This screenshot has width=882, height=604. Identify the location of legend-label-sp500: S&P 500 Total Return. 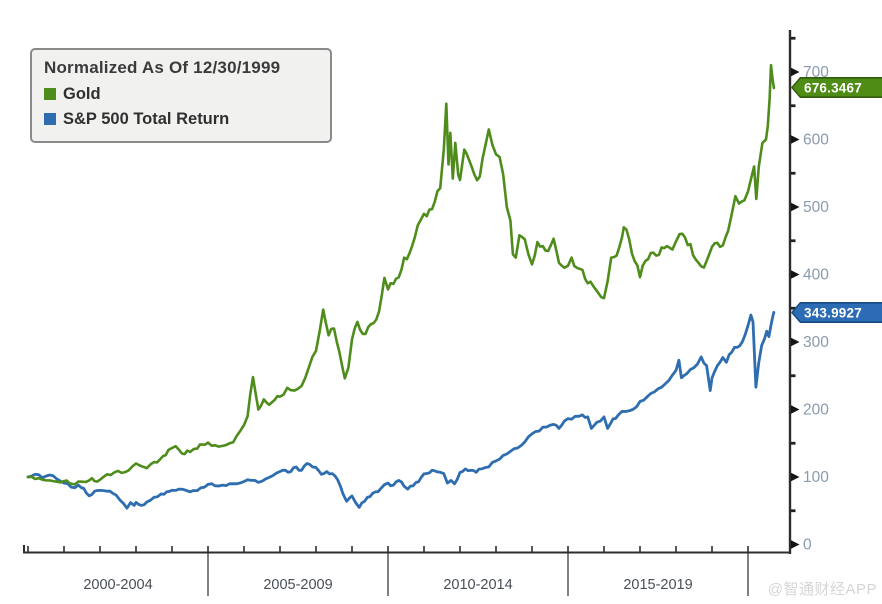
(146, 118).